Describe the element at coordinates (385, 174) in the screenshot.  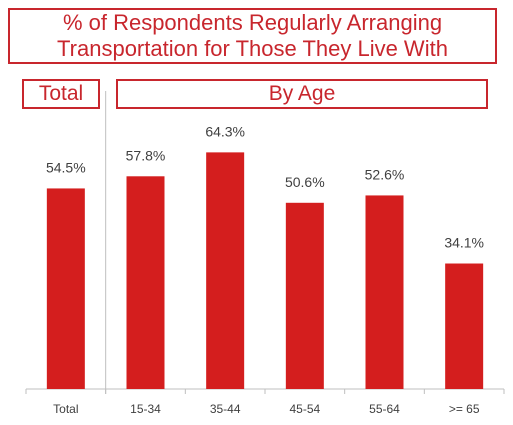
I see `data-label-4: 52.6%` at that location.